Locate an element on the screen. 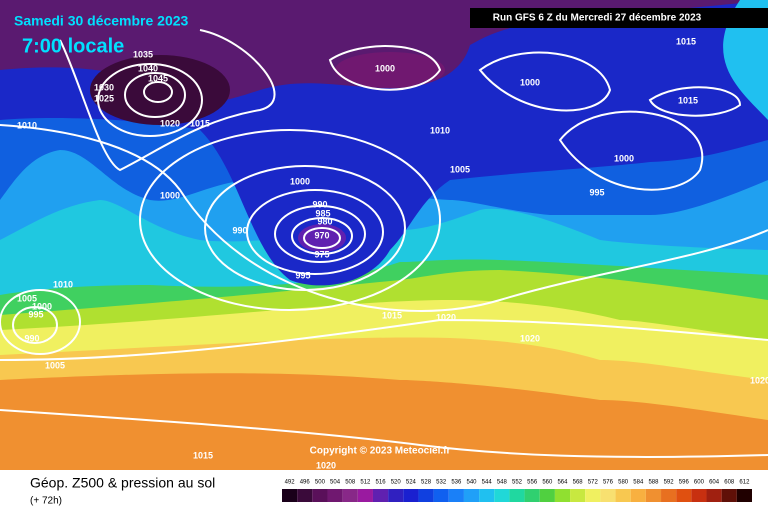  scale-label: 536 is located at coordinates (456, 483).